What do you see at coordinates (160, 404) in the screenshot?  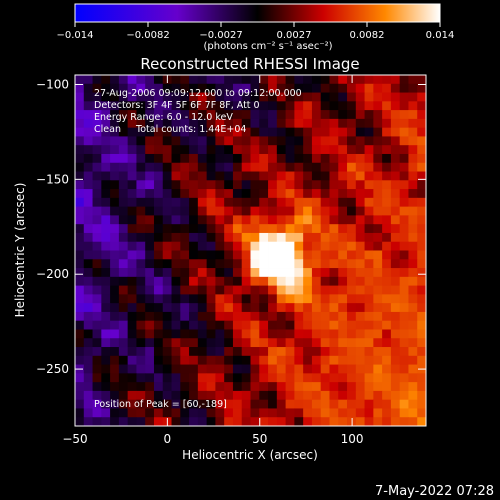 I see `peak-position-label: Position of Peak = [60,-189]` at bounding box center [160, 404].